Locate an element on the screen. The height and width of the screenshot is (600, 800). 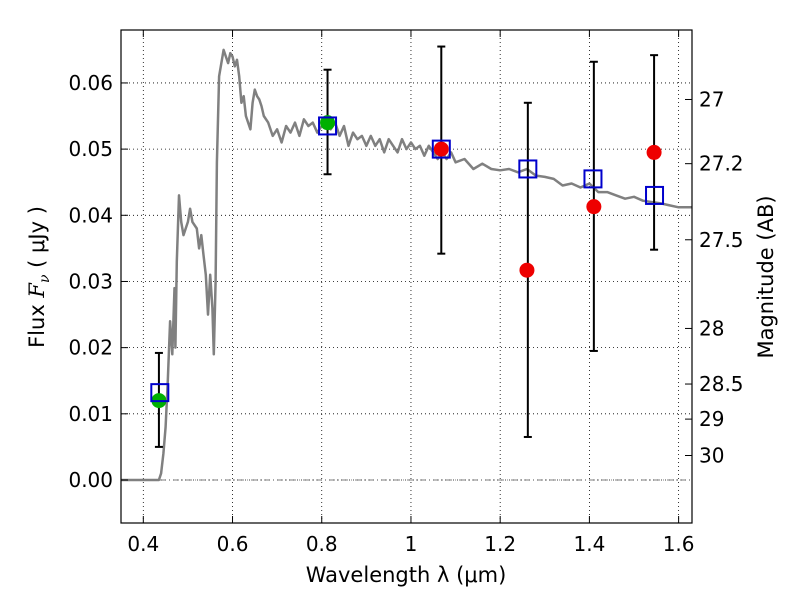
y-tick-label: 0.00 is located at coordinates (90, 480).